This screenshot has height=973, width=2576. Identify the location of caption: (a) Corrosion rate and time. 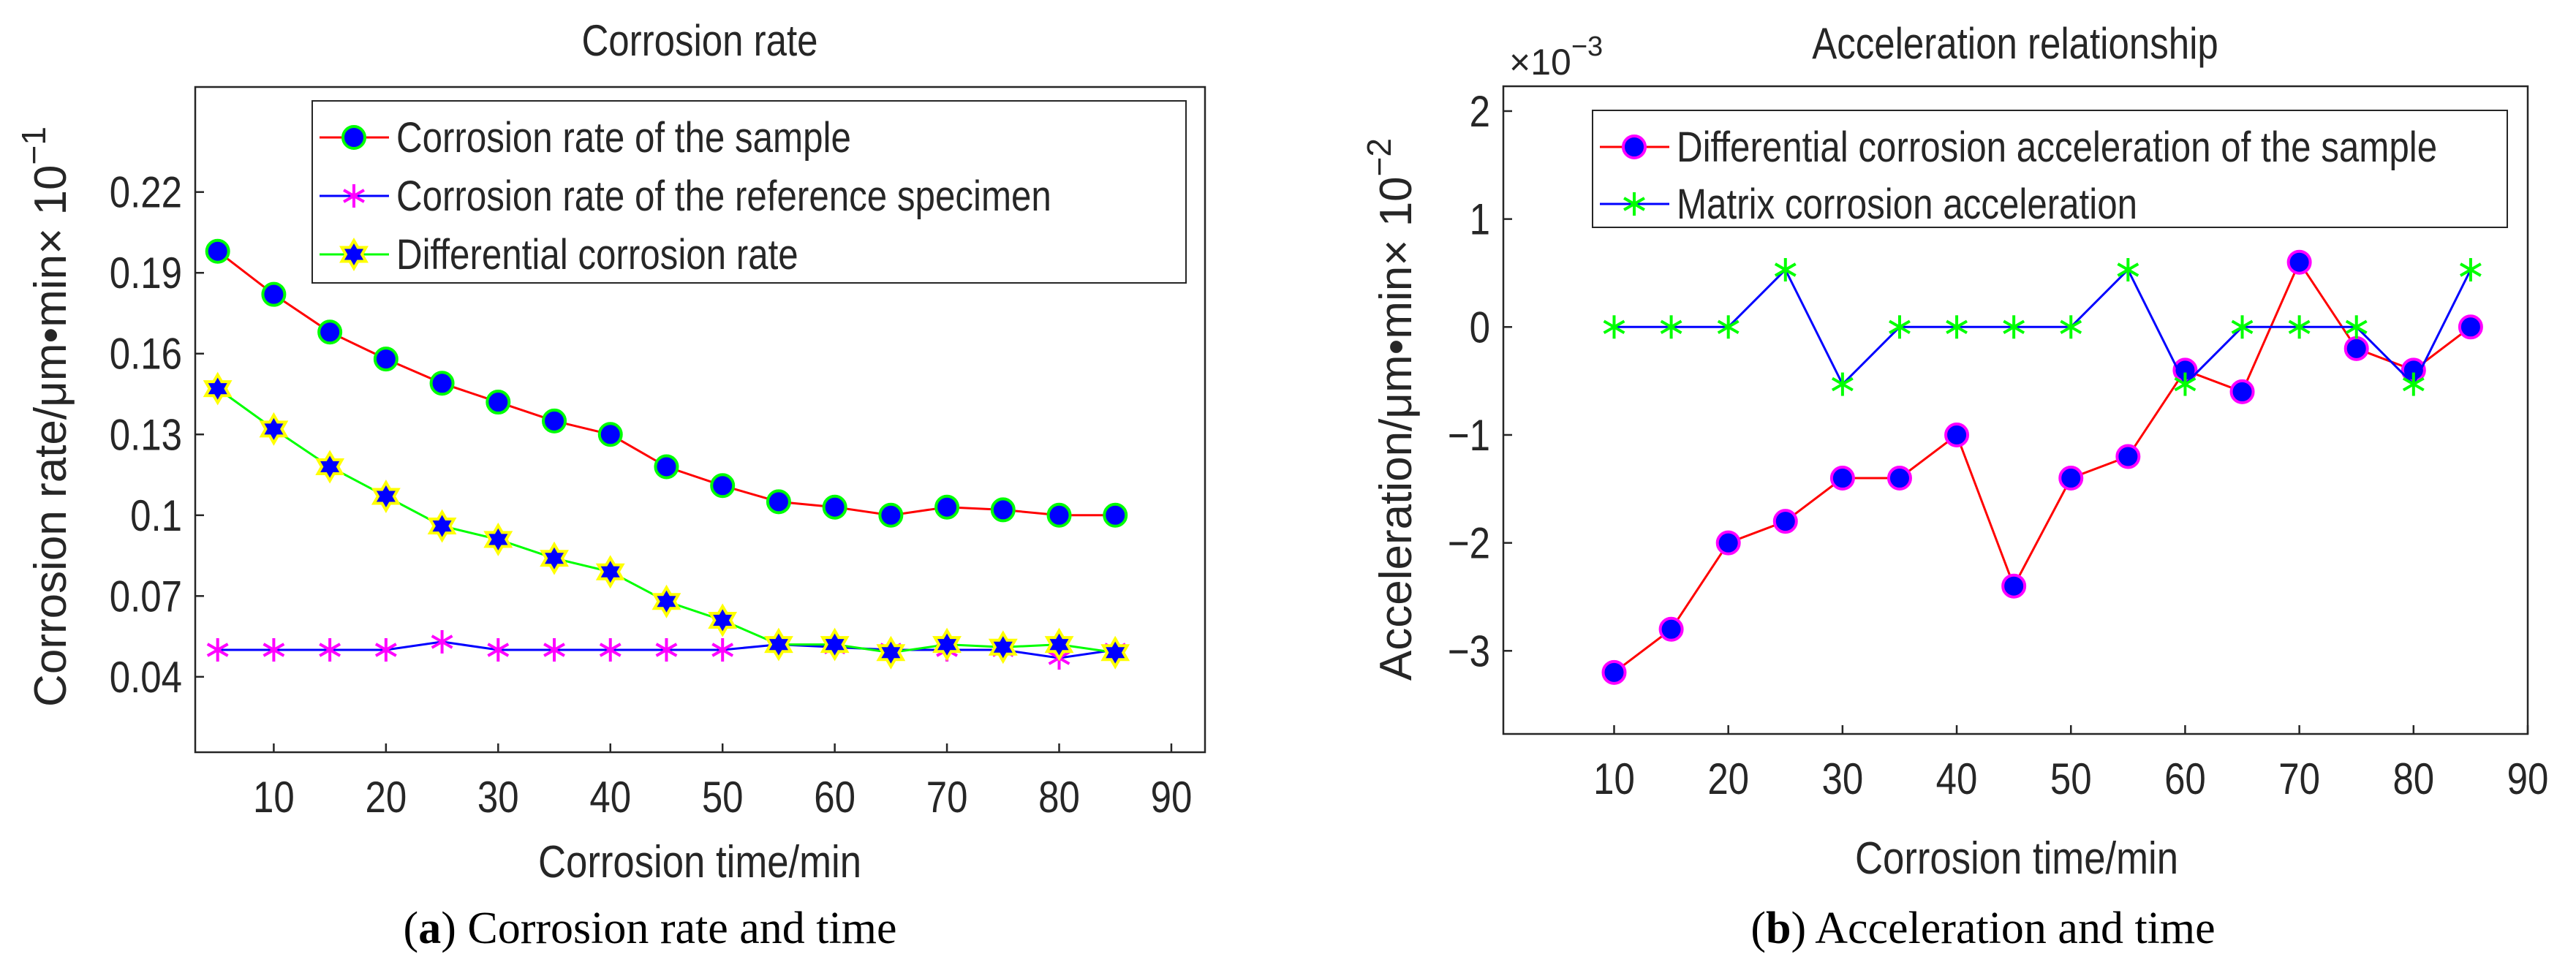
(650, 928).